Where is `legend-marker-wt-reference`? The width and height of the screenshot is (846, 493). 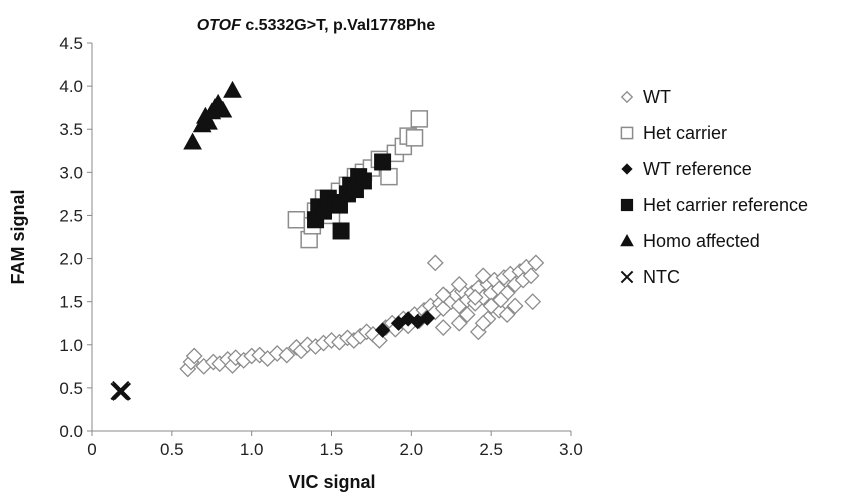
legend-marker-wt-reference is located at coordinates (627, 169).